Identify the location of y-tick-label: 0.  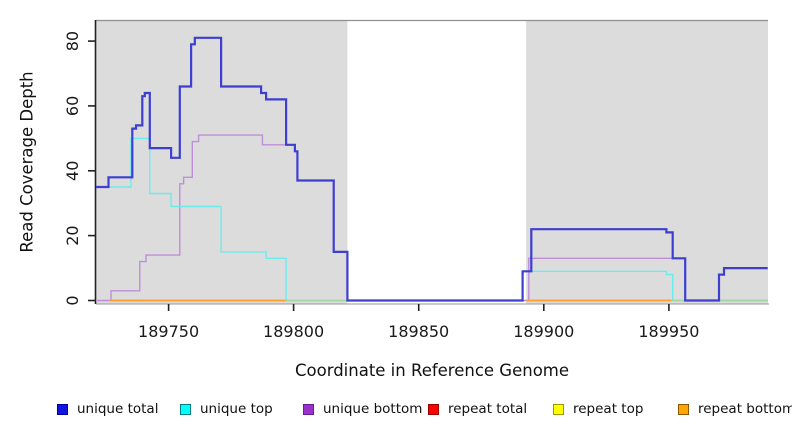
(72, 300).